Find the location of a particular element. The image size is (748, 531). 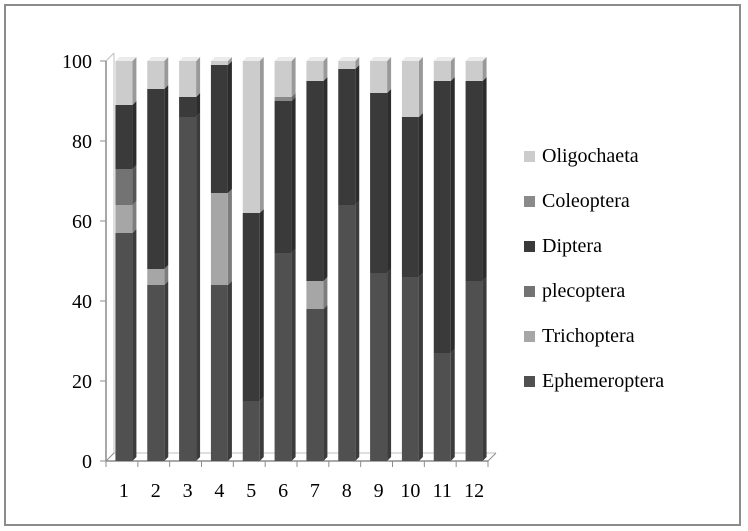

legend-label: plecoptera is located at coordinates (583, 291).